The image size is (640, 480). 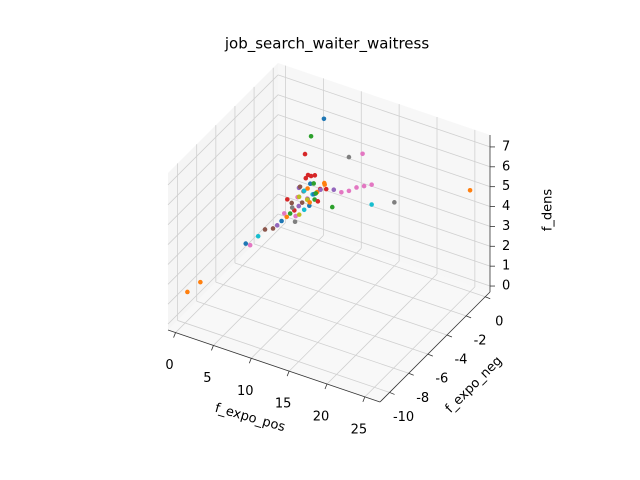 What do you see at coordinates (506, 286) in the screenshot?
I see `z-tick-label: 0` at bounding box center [506, 286].